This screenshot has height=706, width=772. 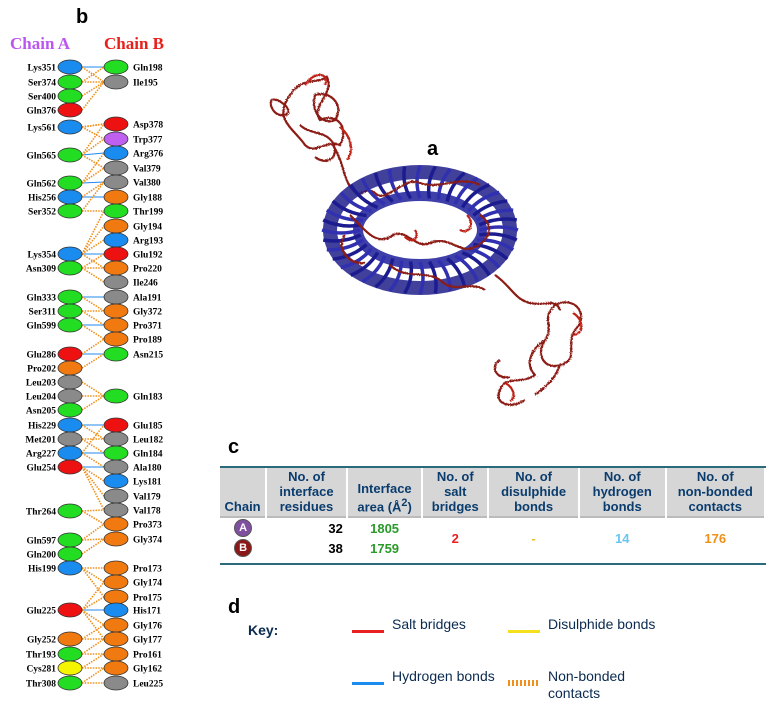 What do you see at coordinates (42, 98) in the screenshot?
I see `chain-a-residue-label: Ser400` at bounding box center [42, 98].